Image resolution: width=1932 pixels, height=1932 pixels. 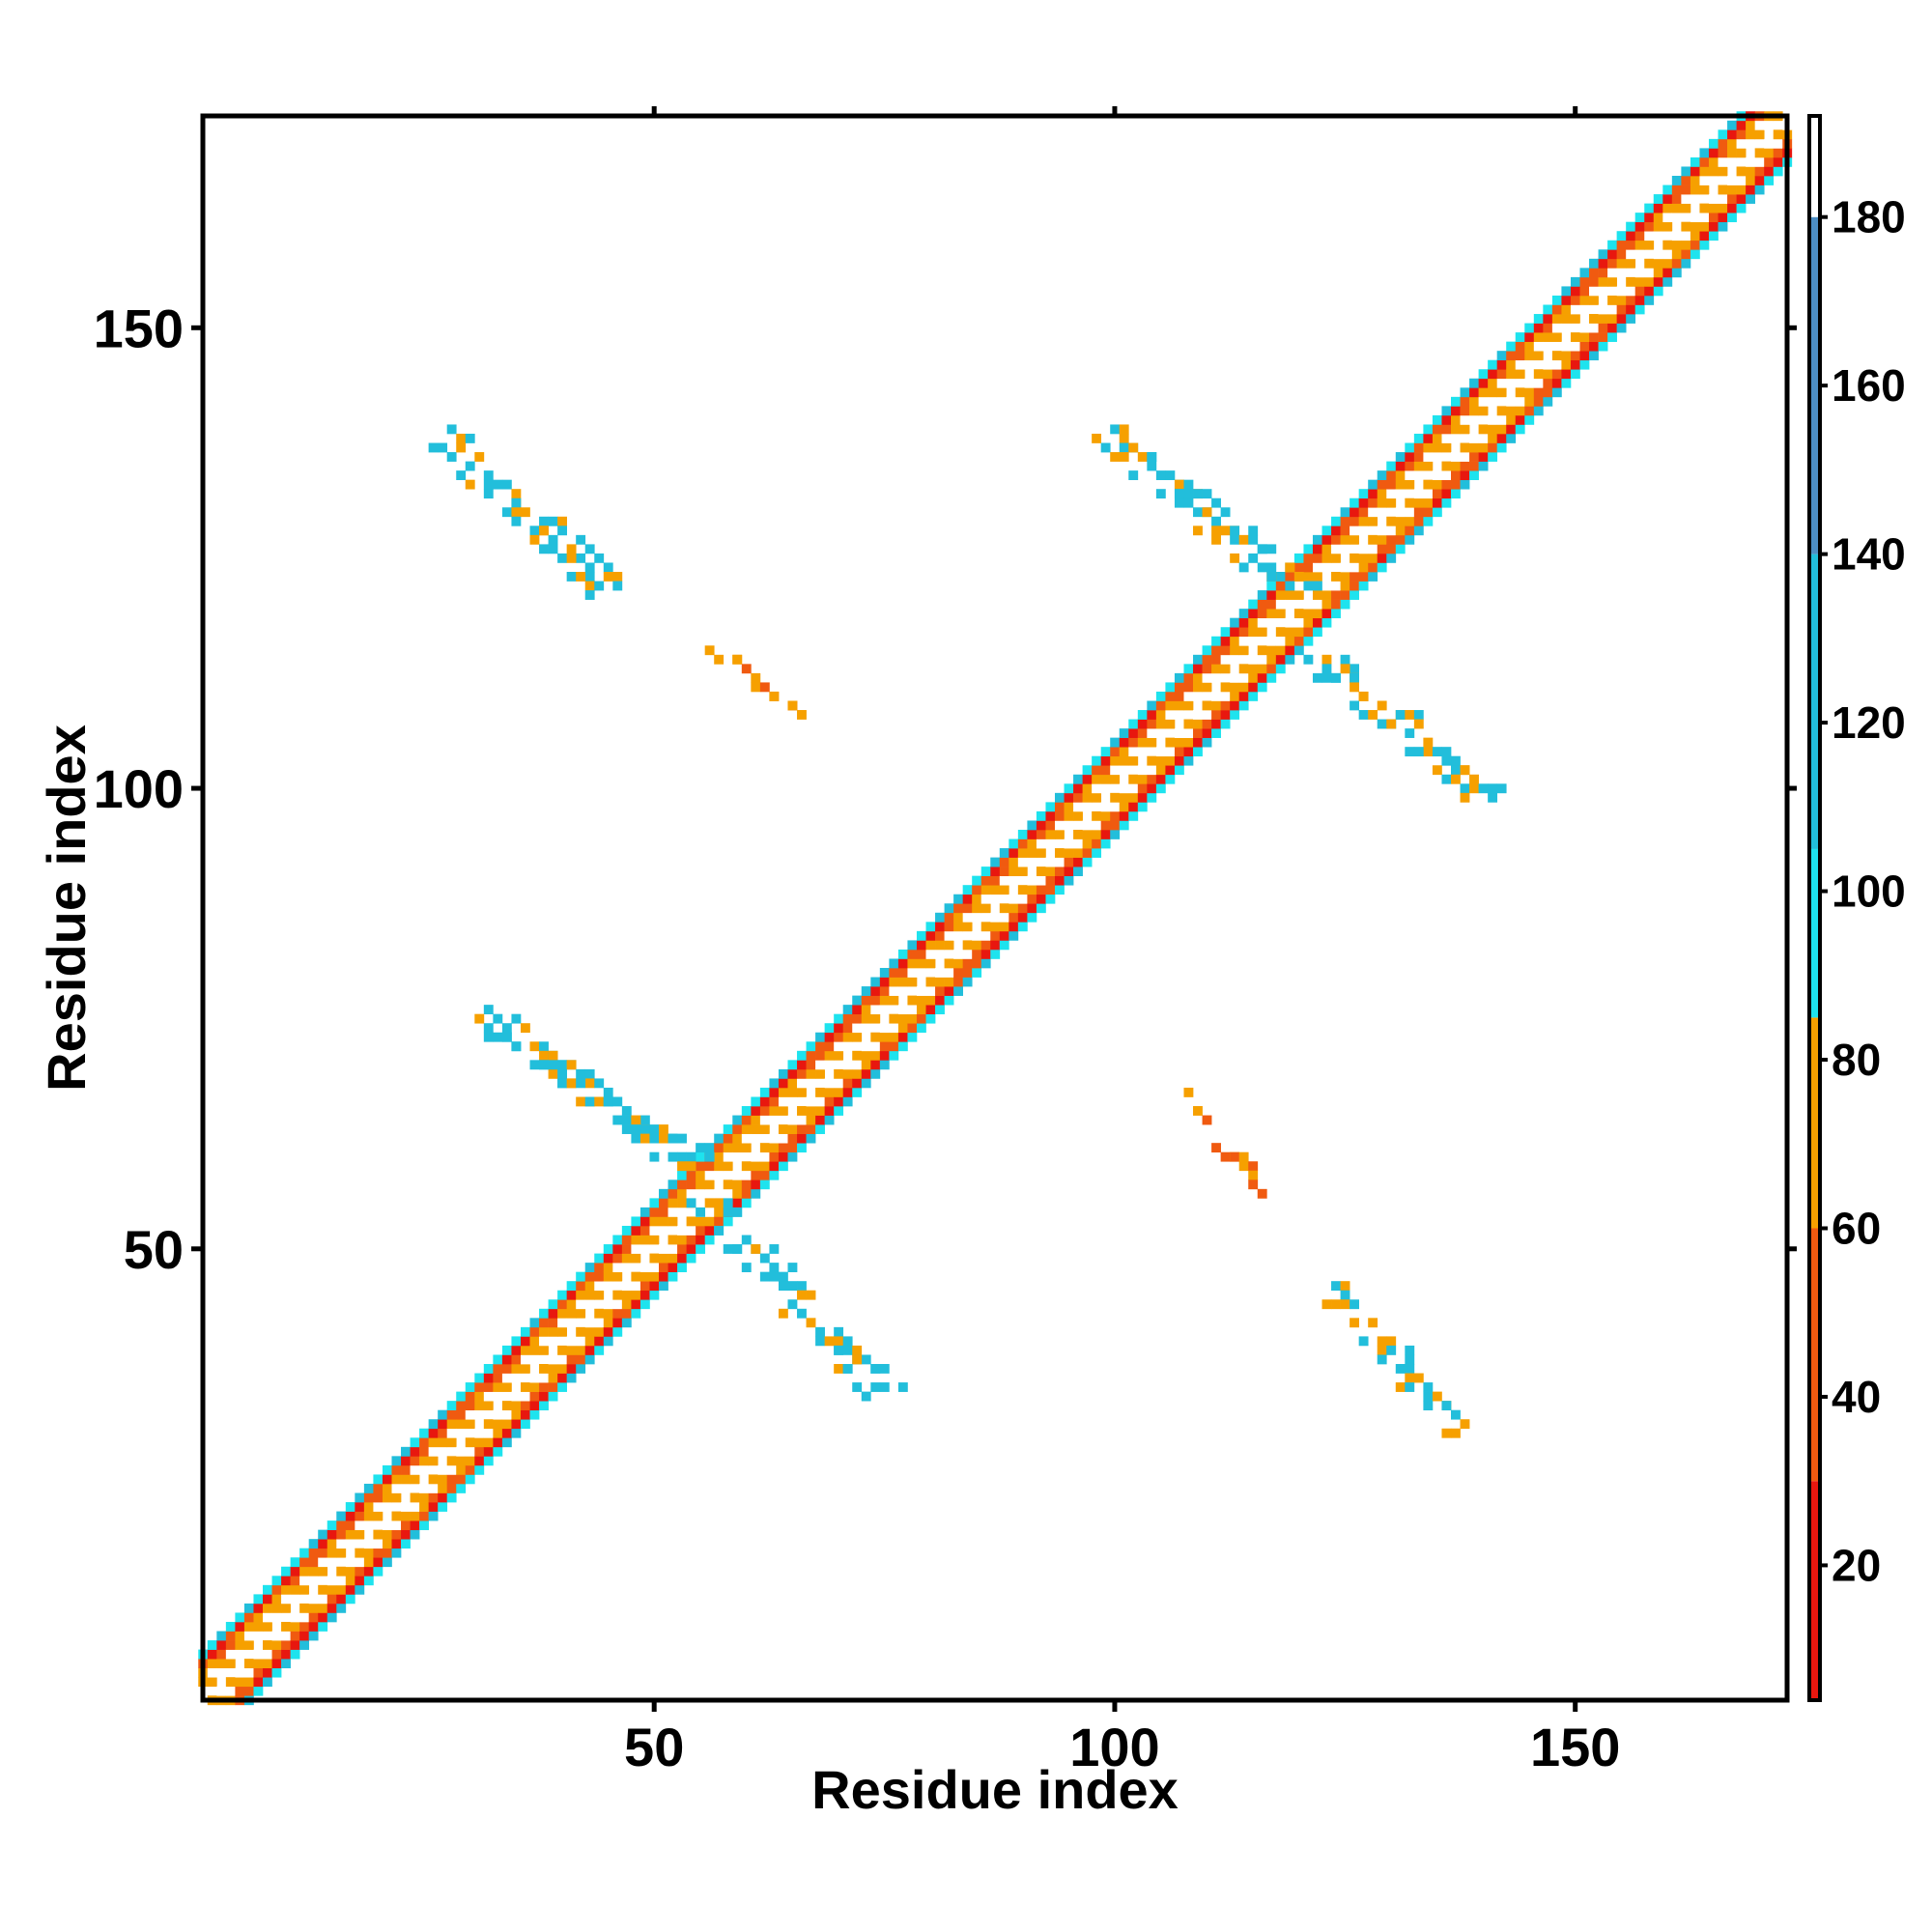 I want to click on colorbar-segment, so click(x=1814, y=1123).